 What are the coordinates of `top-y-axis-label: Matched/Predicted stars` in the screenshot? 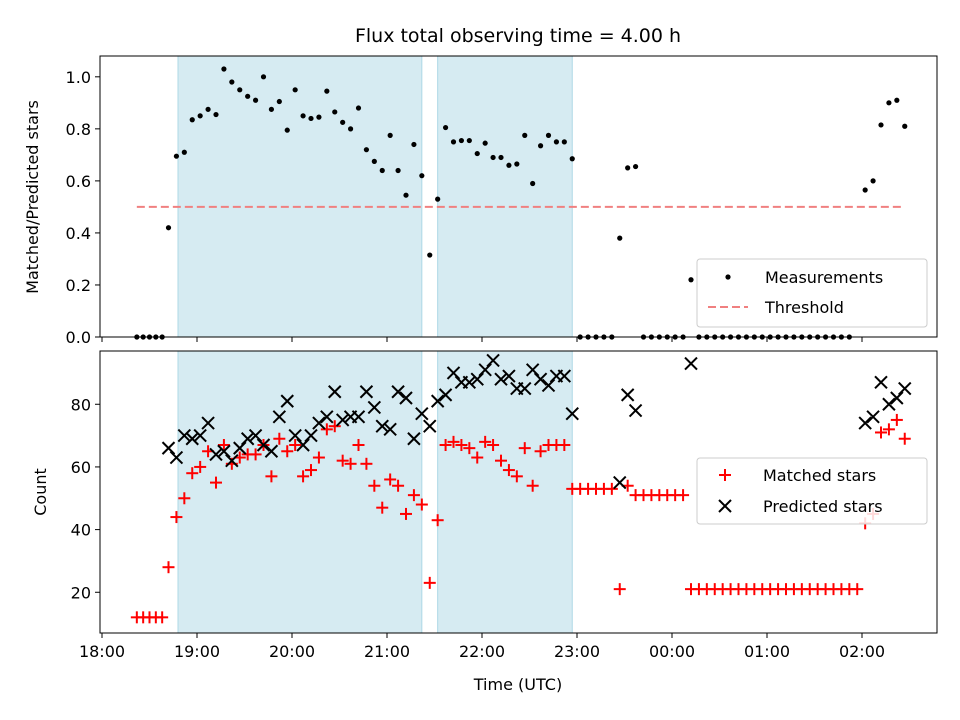 It's located at (32, 197).